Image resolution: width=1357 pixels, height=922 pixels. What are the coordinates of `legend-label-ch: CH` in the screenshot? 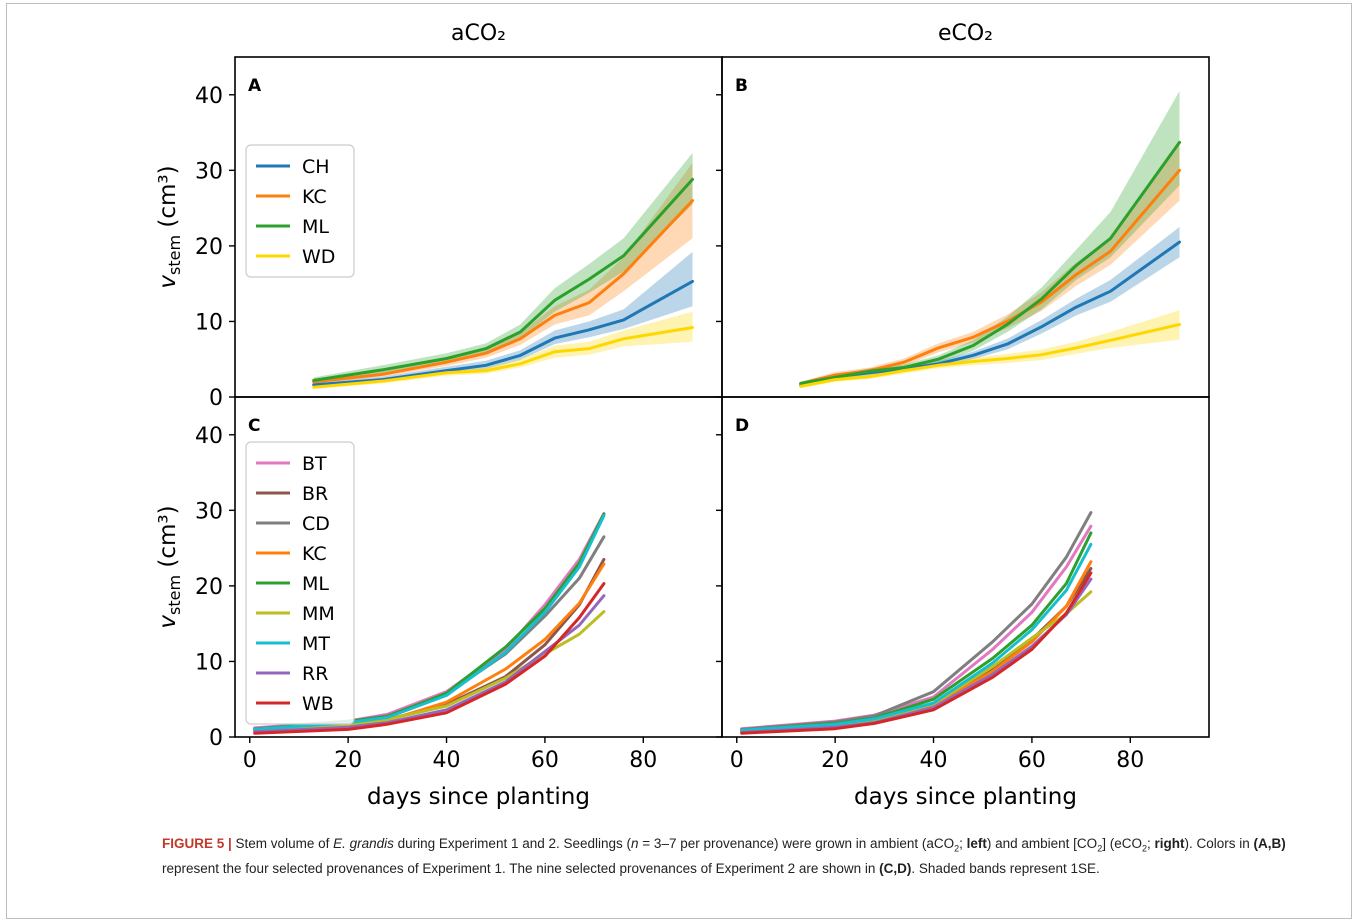 It's located at (316, 167).